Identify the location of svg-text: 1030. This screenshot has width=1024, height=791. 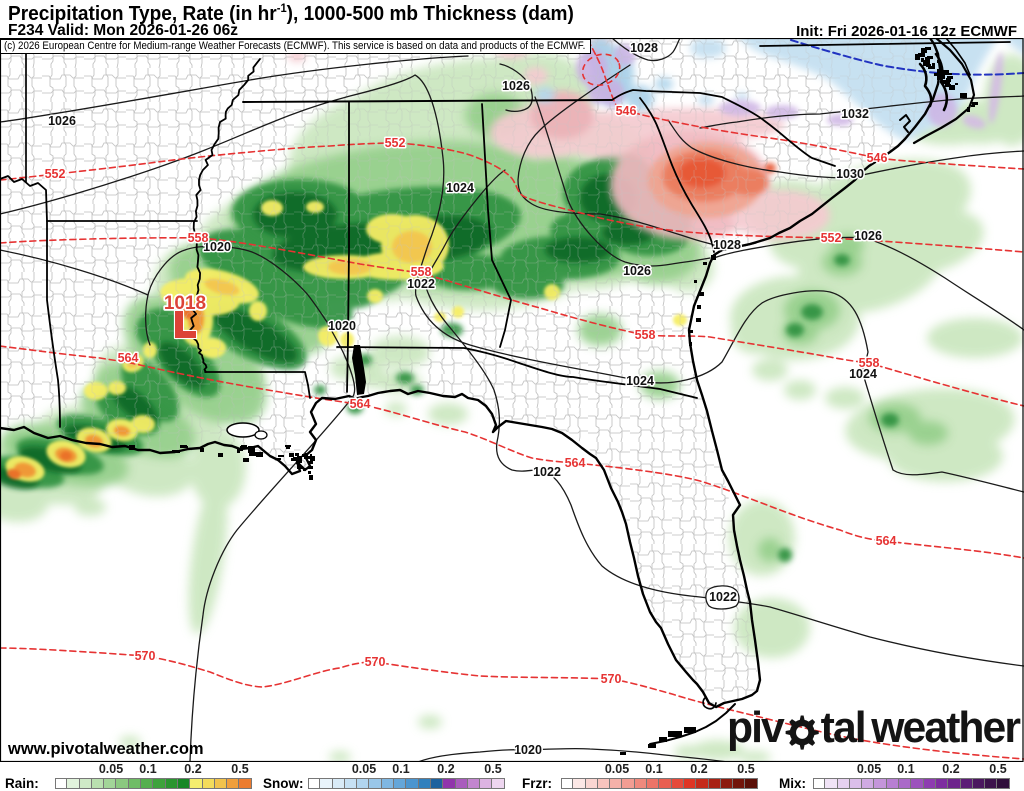
(850, 174).